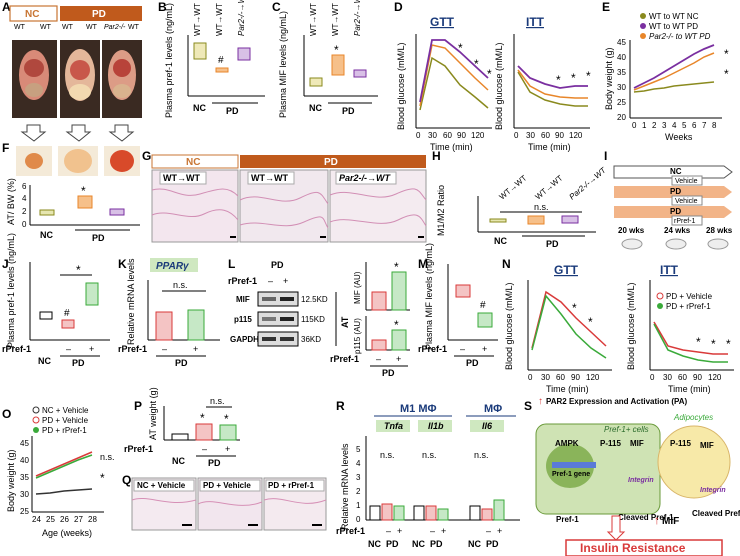 Image resolution: width=740 pixels, height=556 pixels. What do you see at coordinates (637, 443) in the screenshot?
I see `s-mif-label-1: MIF` at bounding box center [637, 443].